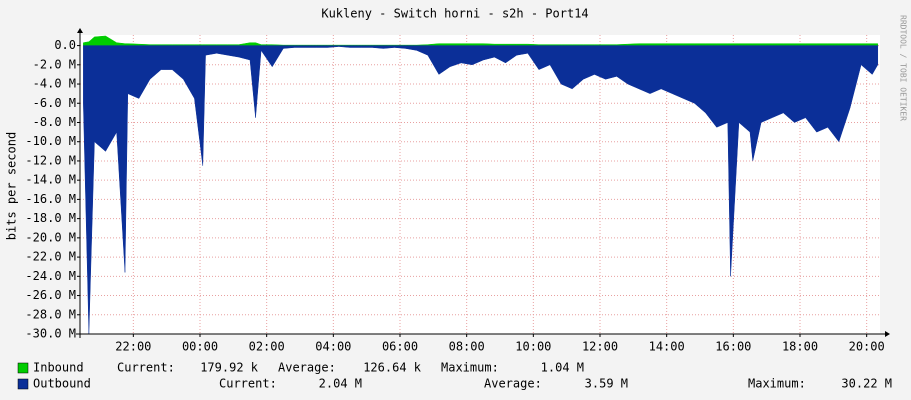 This screenshot has height=400, width=911. What do you see at coordinates (267, 347) in the screenshot?
I see `x-tick-label: 02:00` at bounding box center [267, 347].